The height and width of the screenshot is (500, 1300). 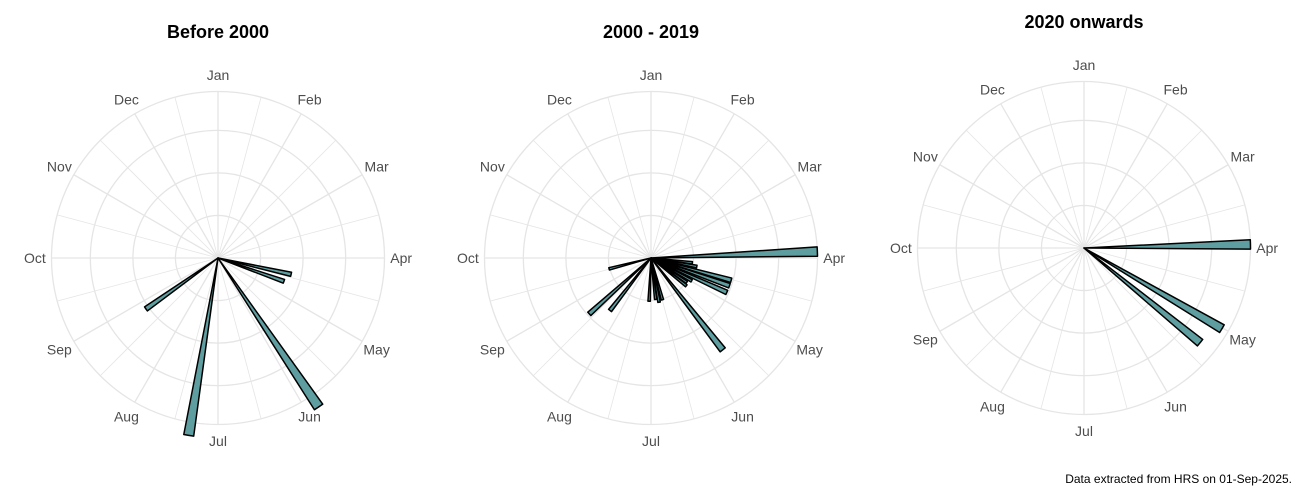 I want to click on panel-title: 2000 - 2019, so click(x=651, y=32).